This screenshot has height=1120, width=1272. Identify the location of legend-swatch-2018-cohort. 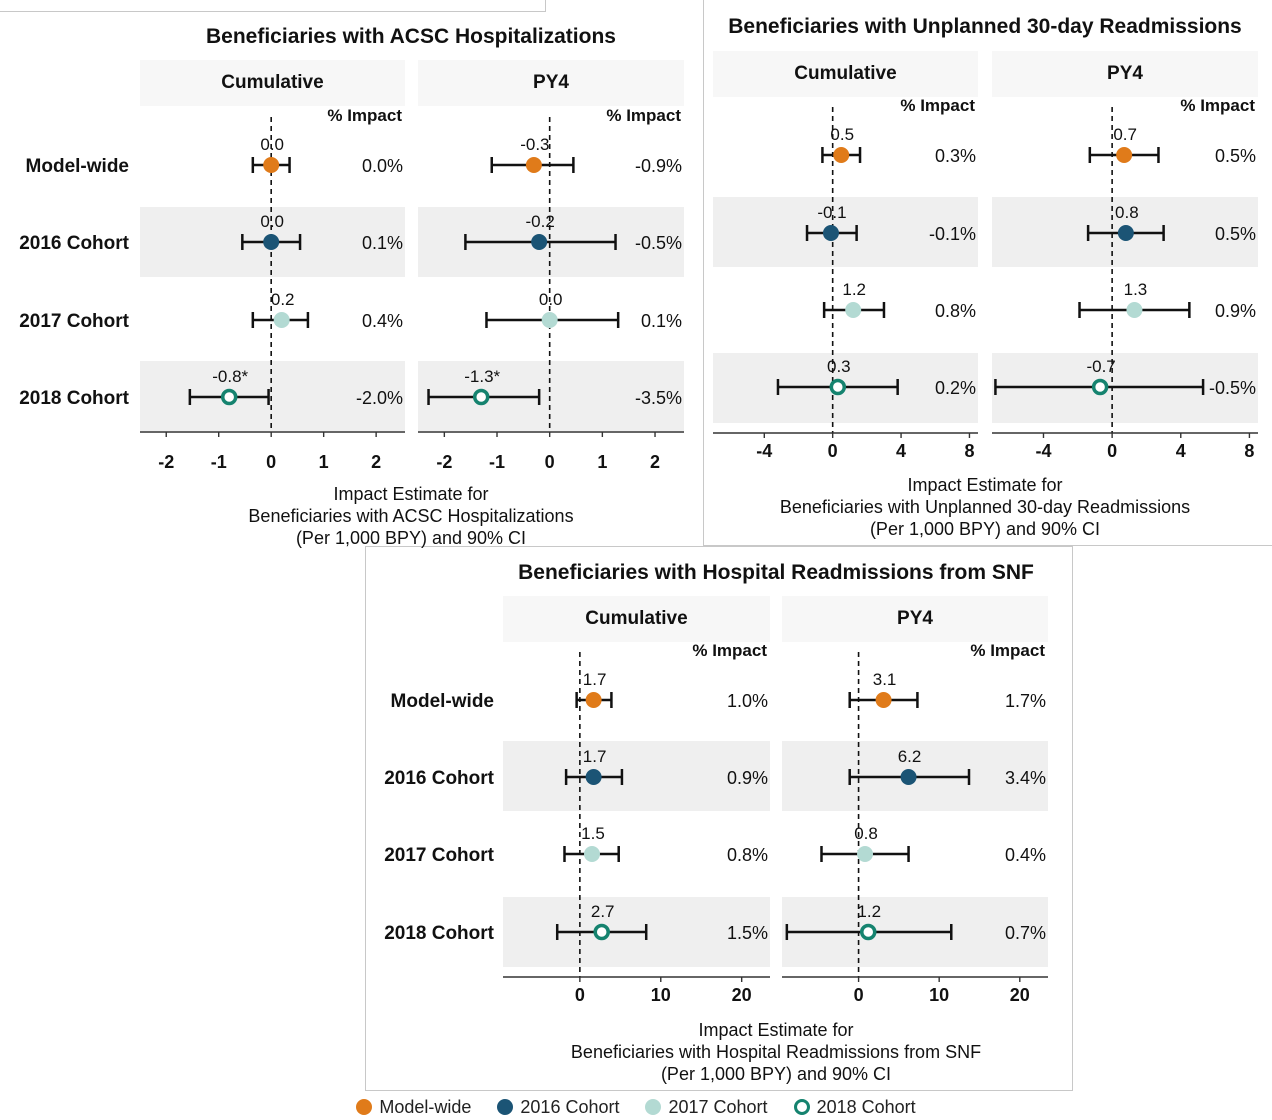
(801, 1107).